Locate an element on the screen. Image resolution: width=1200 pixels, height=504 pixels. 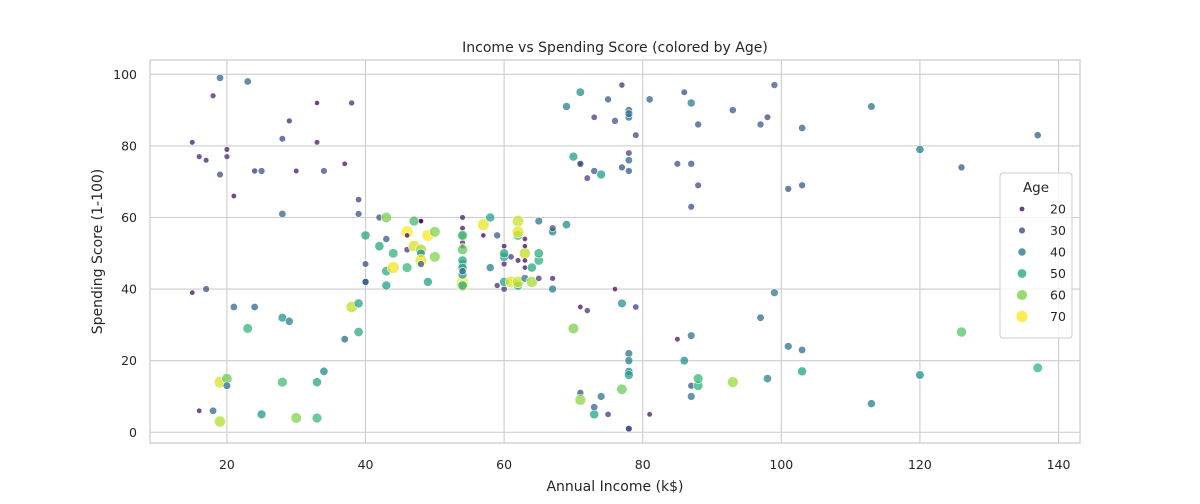
y-axis-label: Spending Score (1-100) is located at coordinates (98, 252).